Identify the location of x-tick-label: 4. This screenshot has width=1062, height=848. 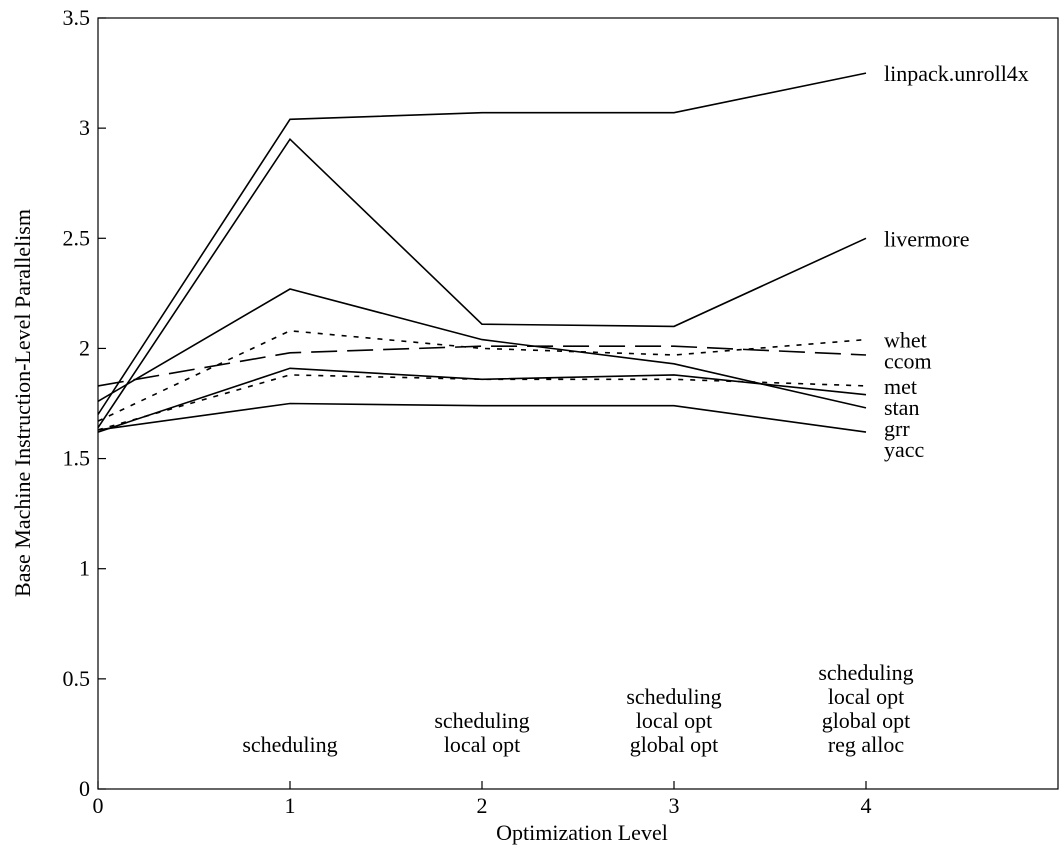
(866, 805).